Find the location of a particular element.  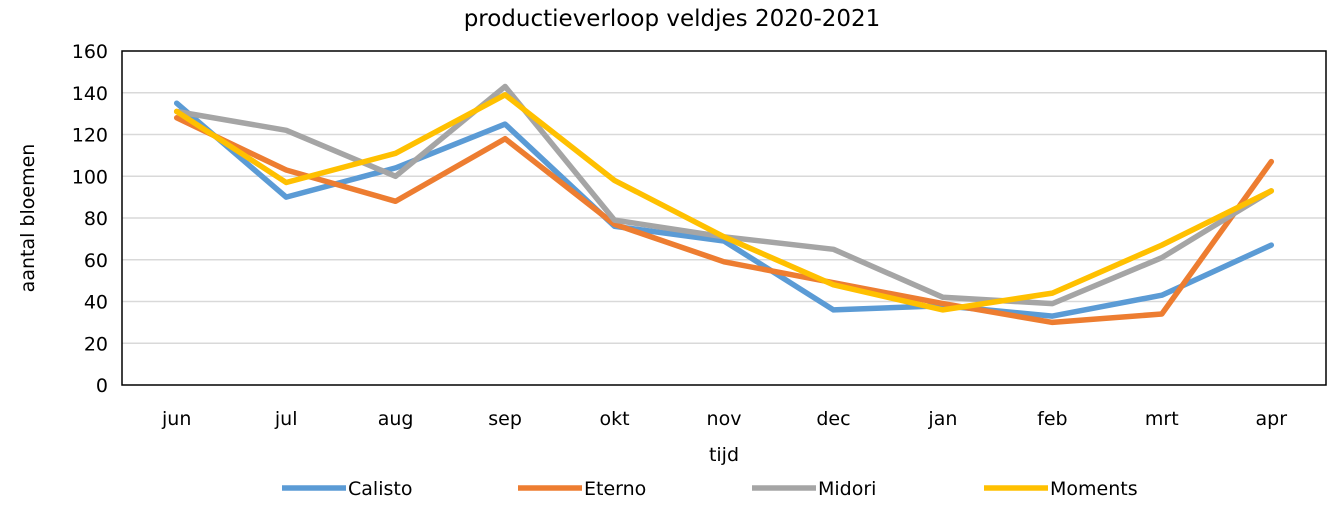

x-tick-label: nov is located at coordinates (724, 419).